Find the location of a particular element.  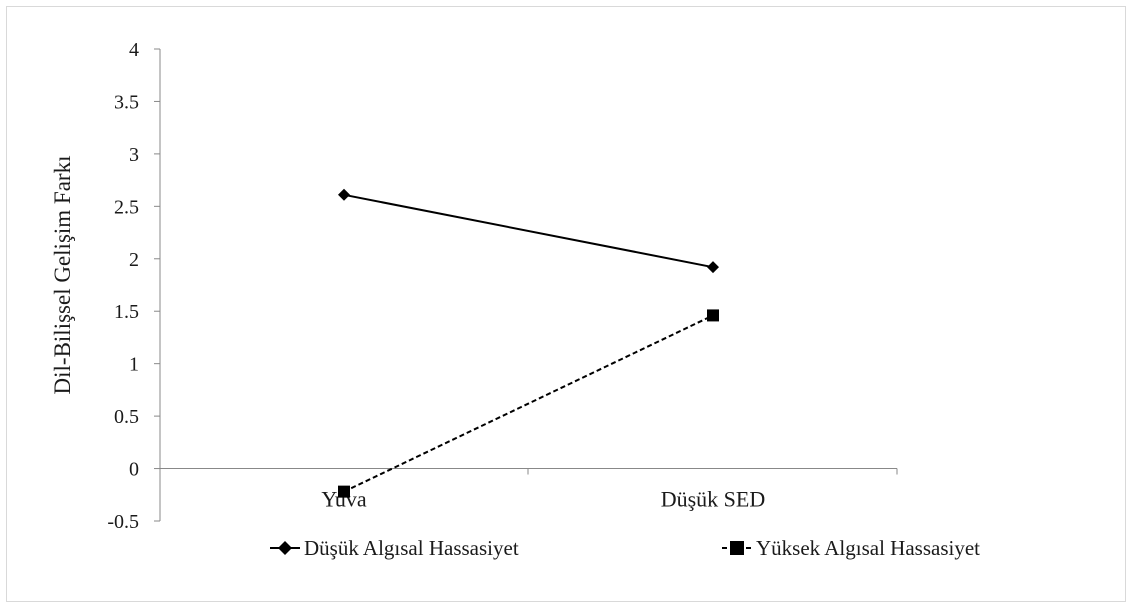

y-tick-label: -0.5 is located at coordinates (123, 522).